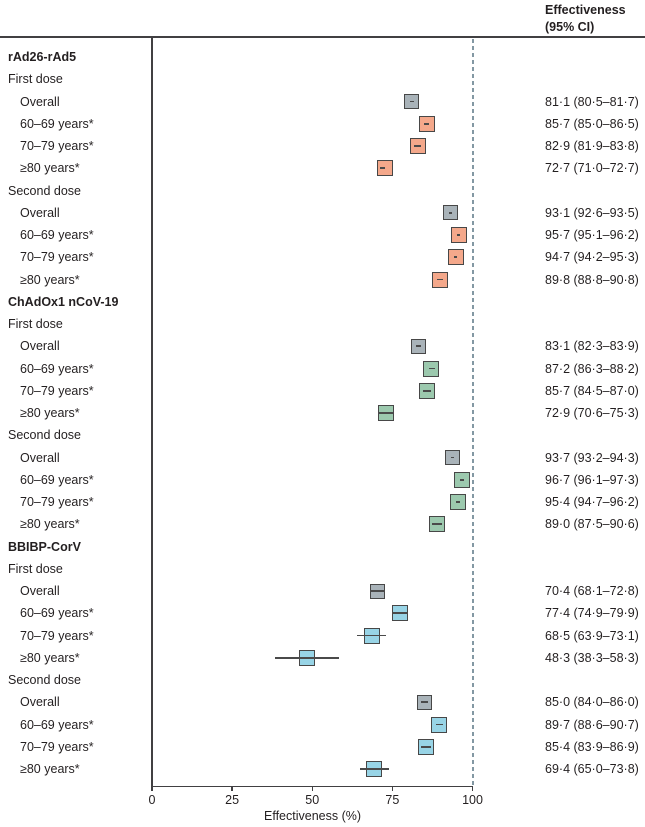 The height and width of the screenshot is (827, 645). What do you see at coordinates (44, 435) in the screenshot?
I see `dose-label: Second dose` at bounding box center [44, 435].